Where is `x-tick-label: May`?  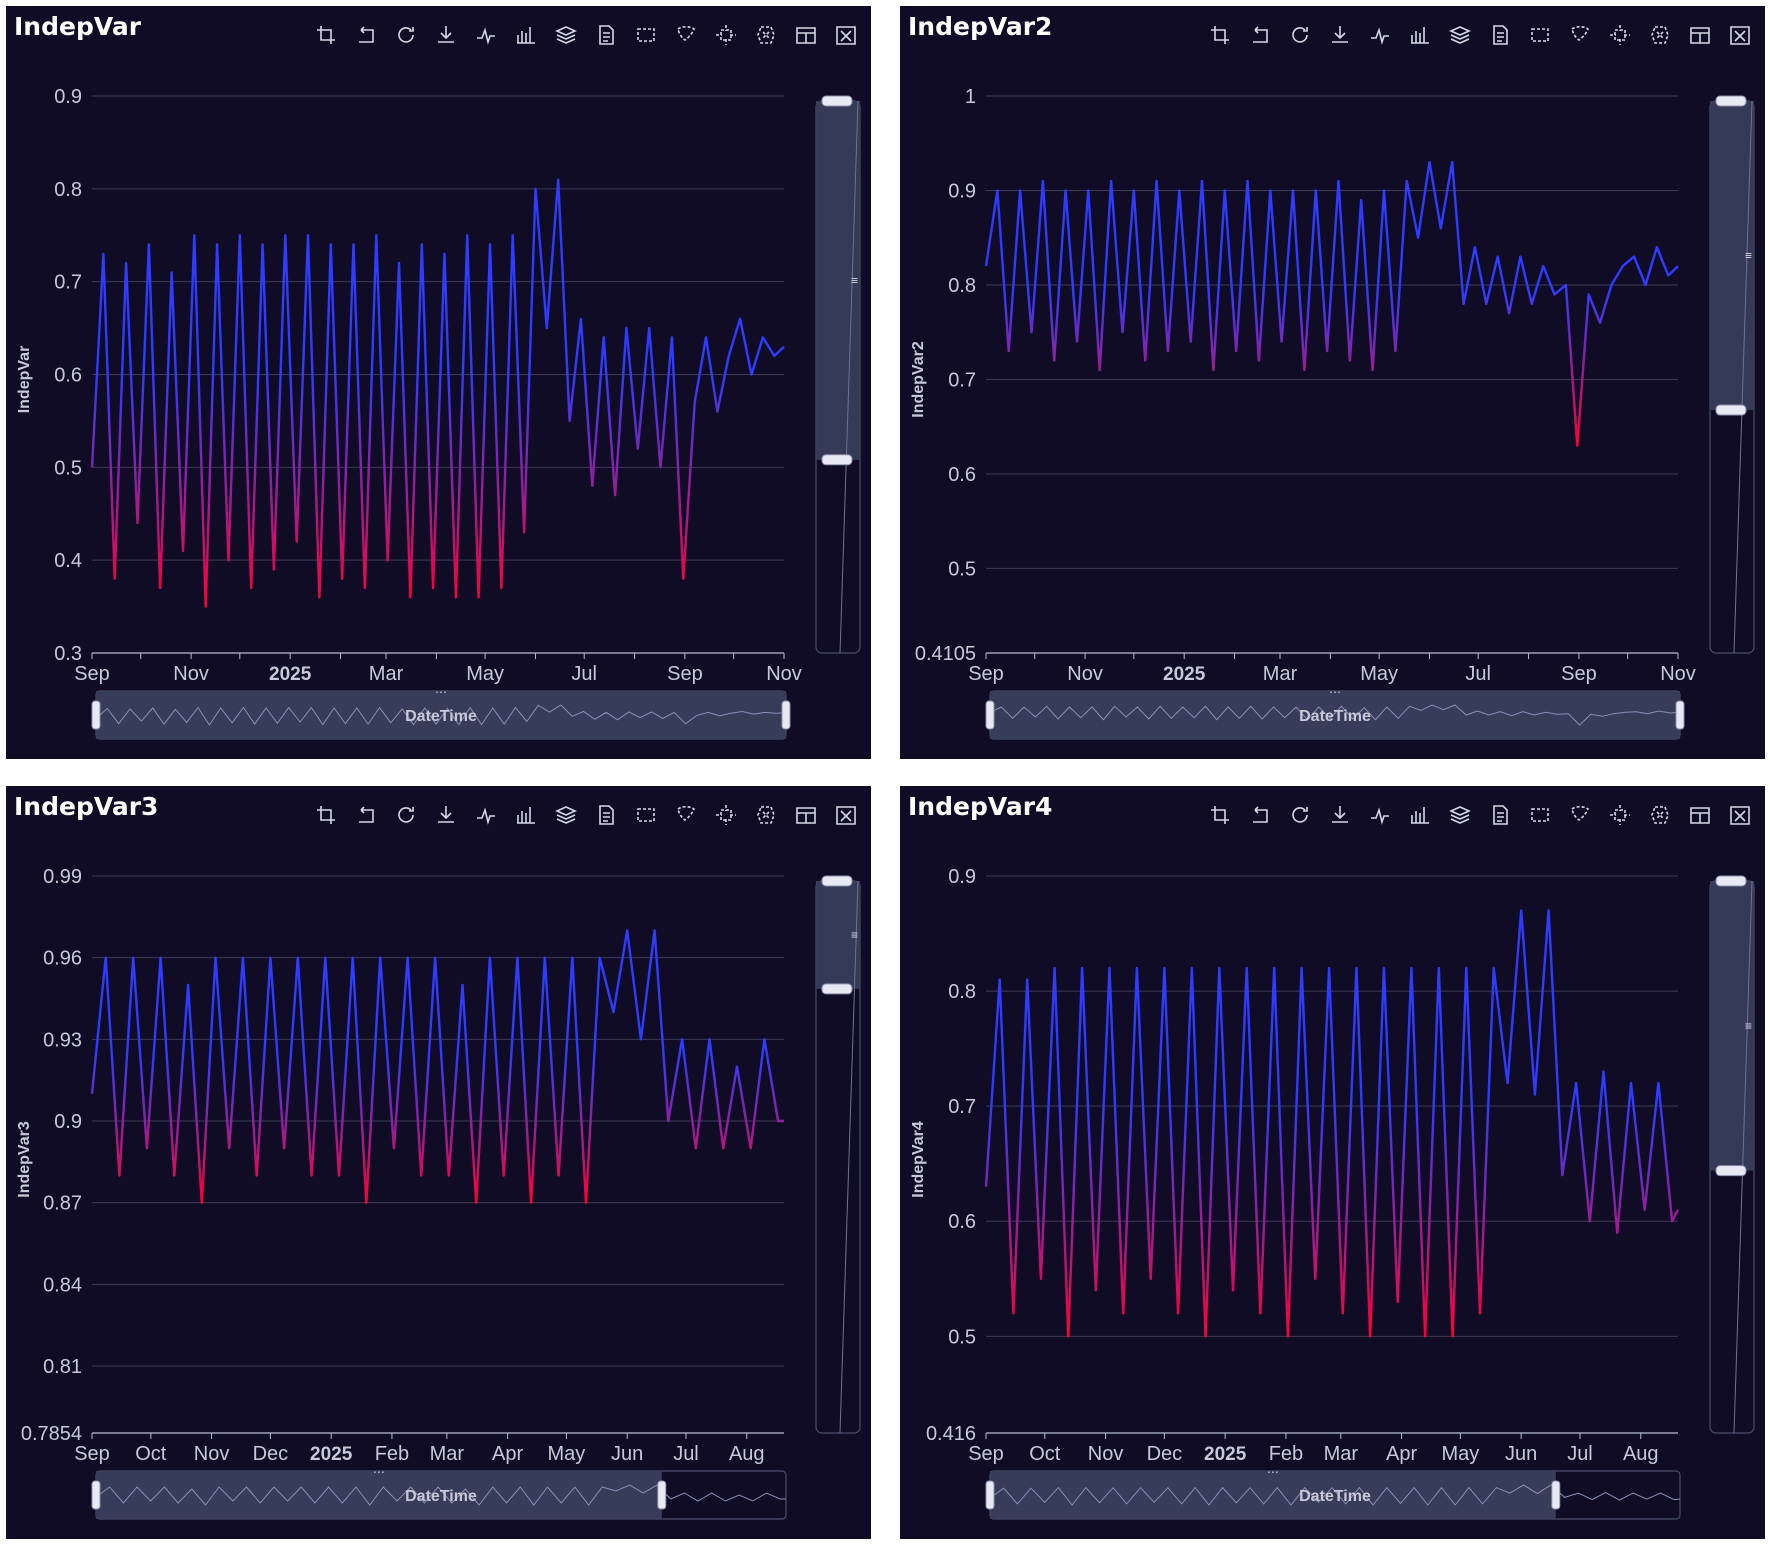
x-tick-label: May is located at coordinates (1379, 674).